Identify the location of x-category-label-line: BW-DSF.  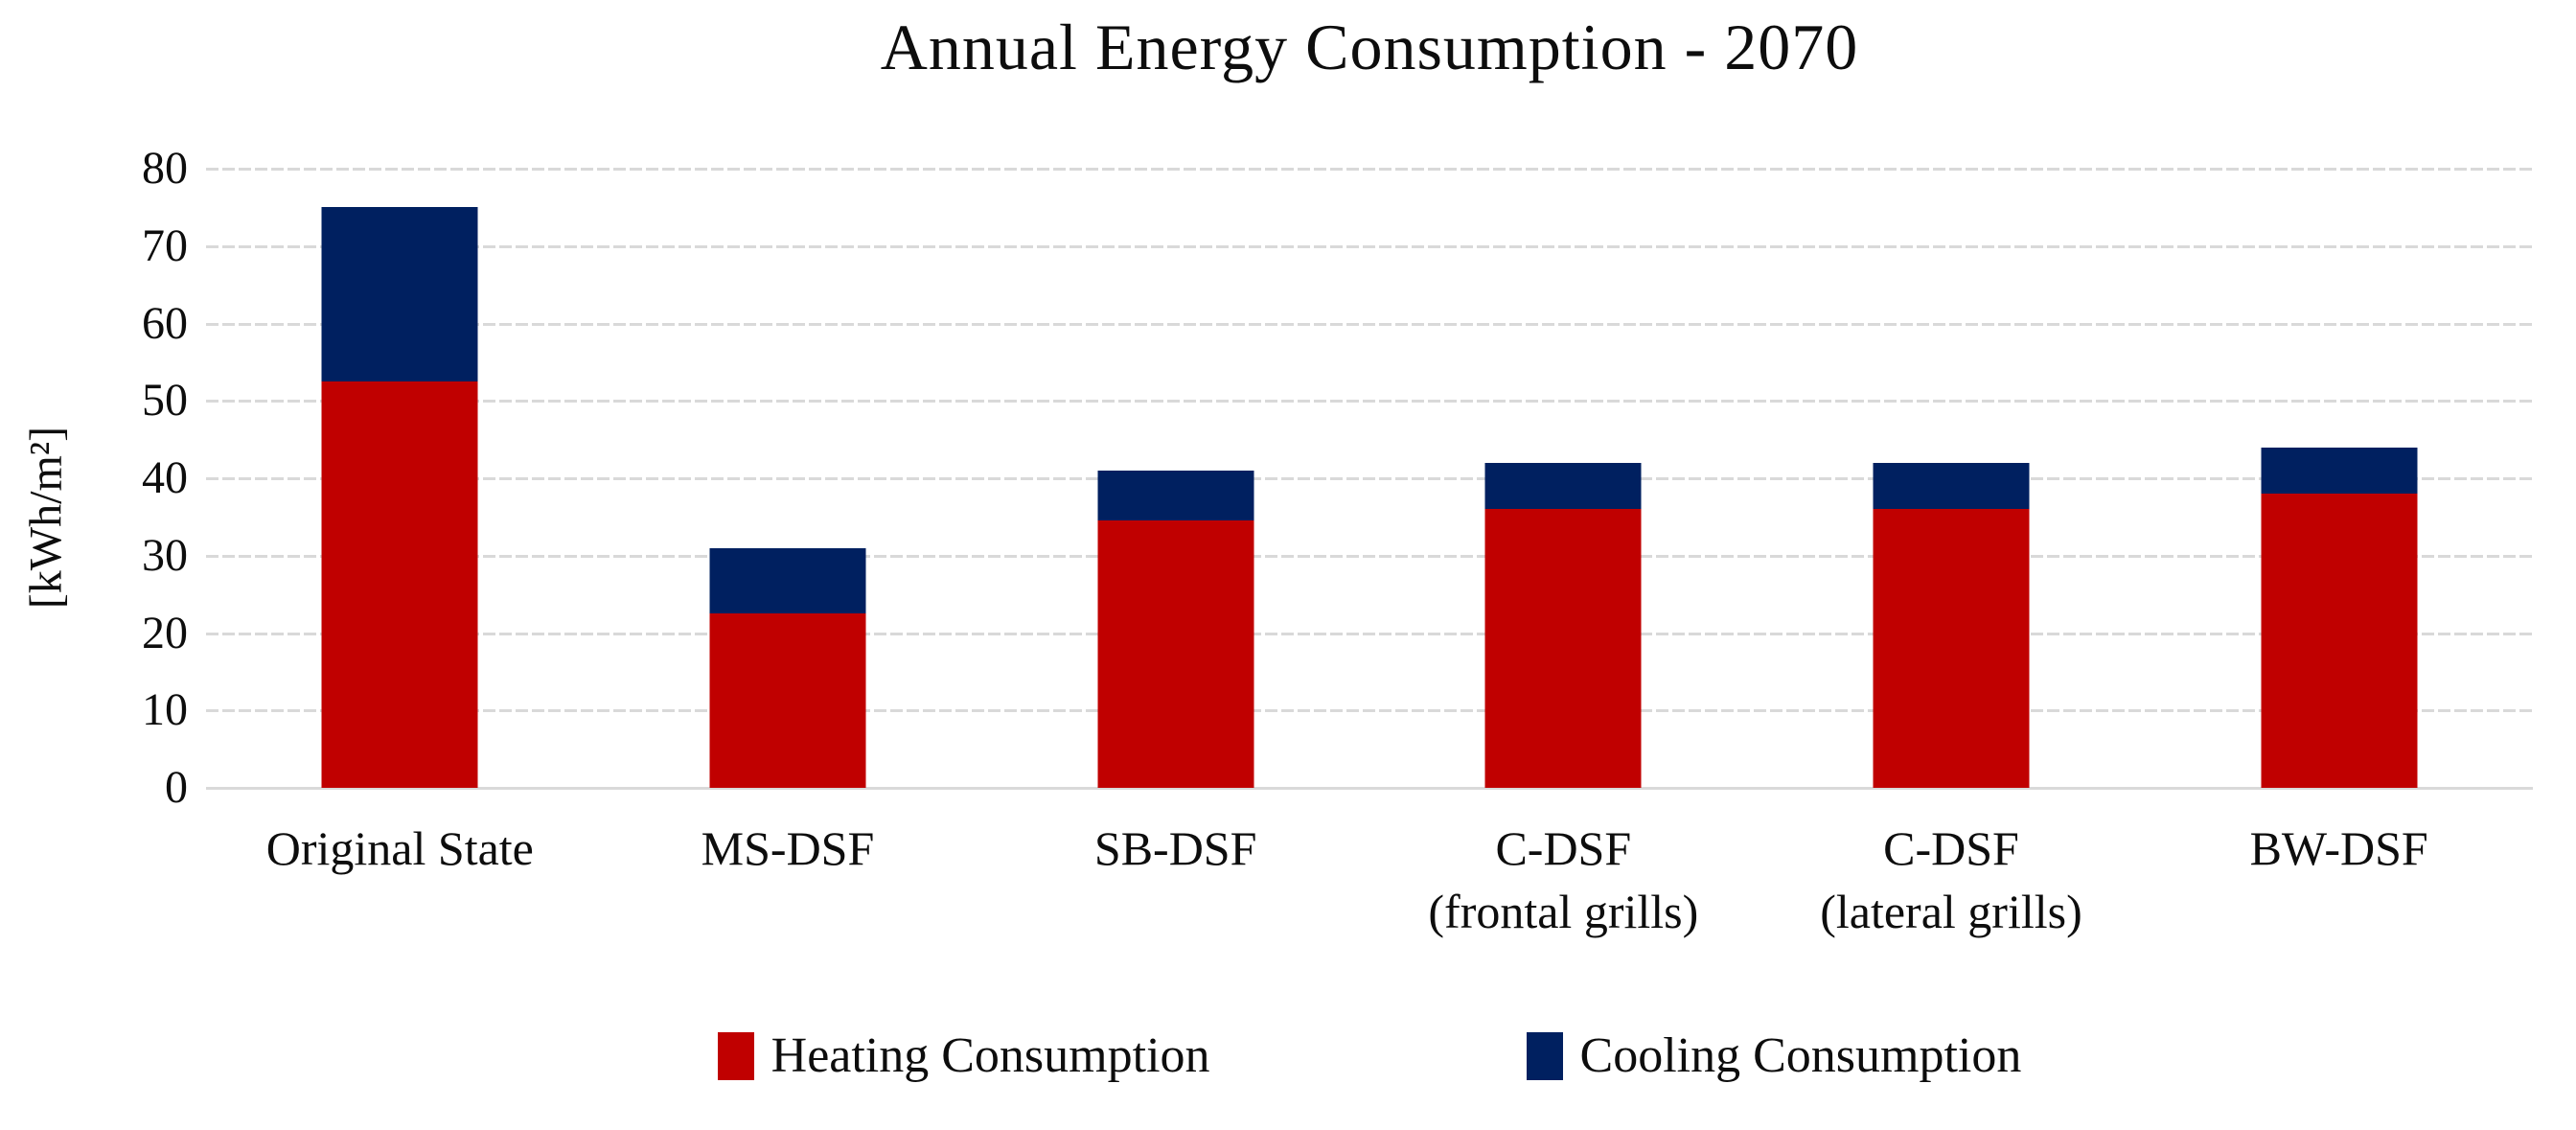
(2338, 848).